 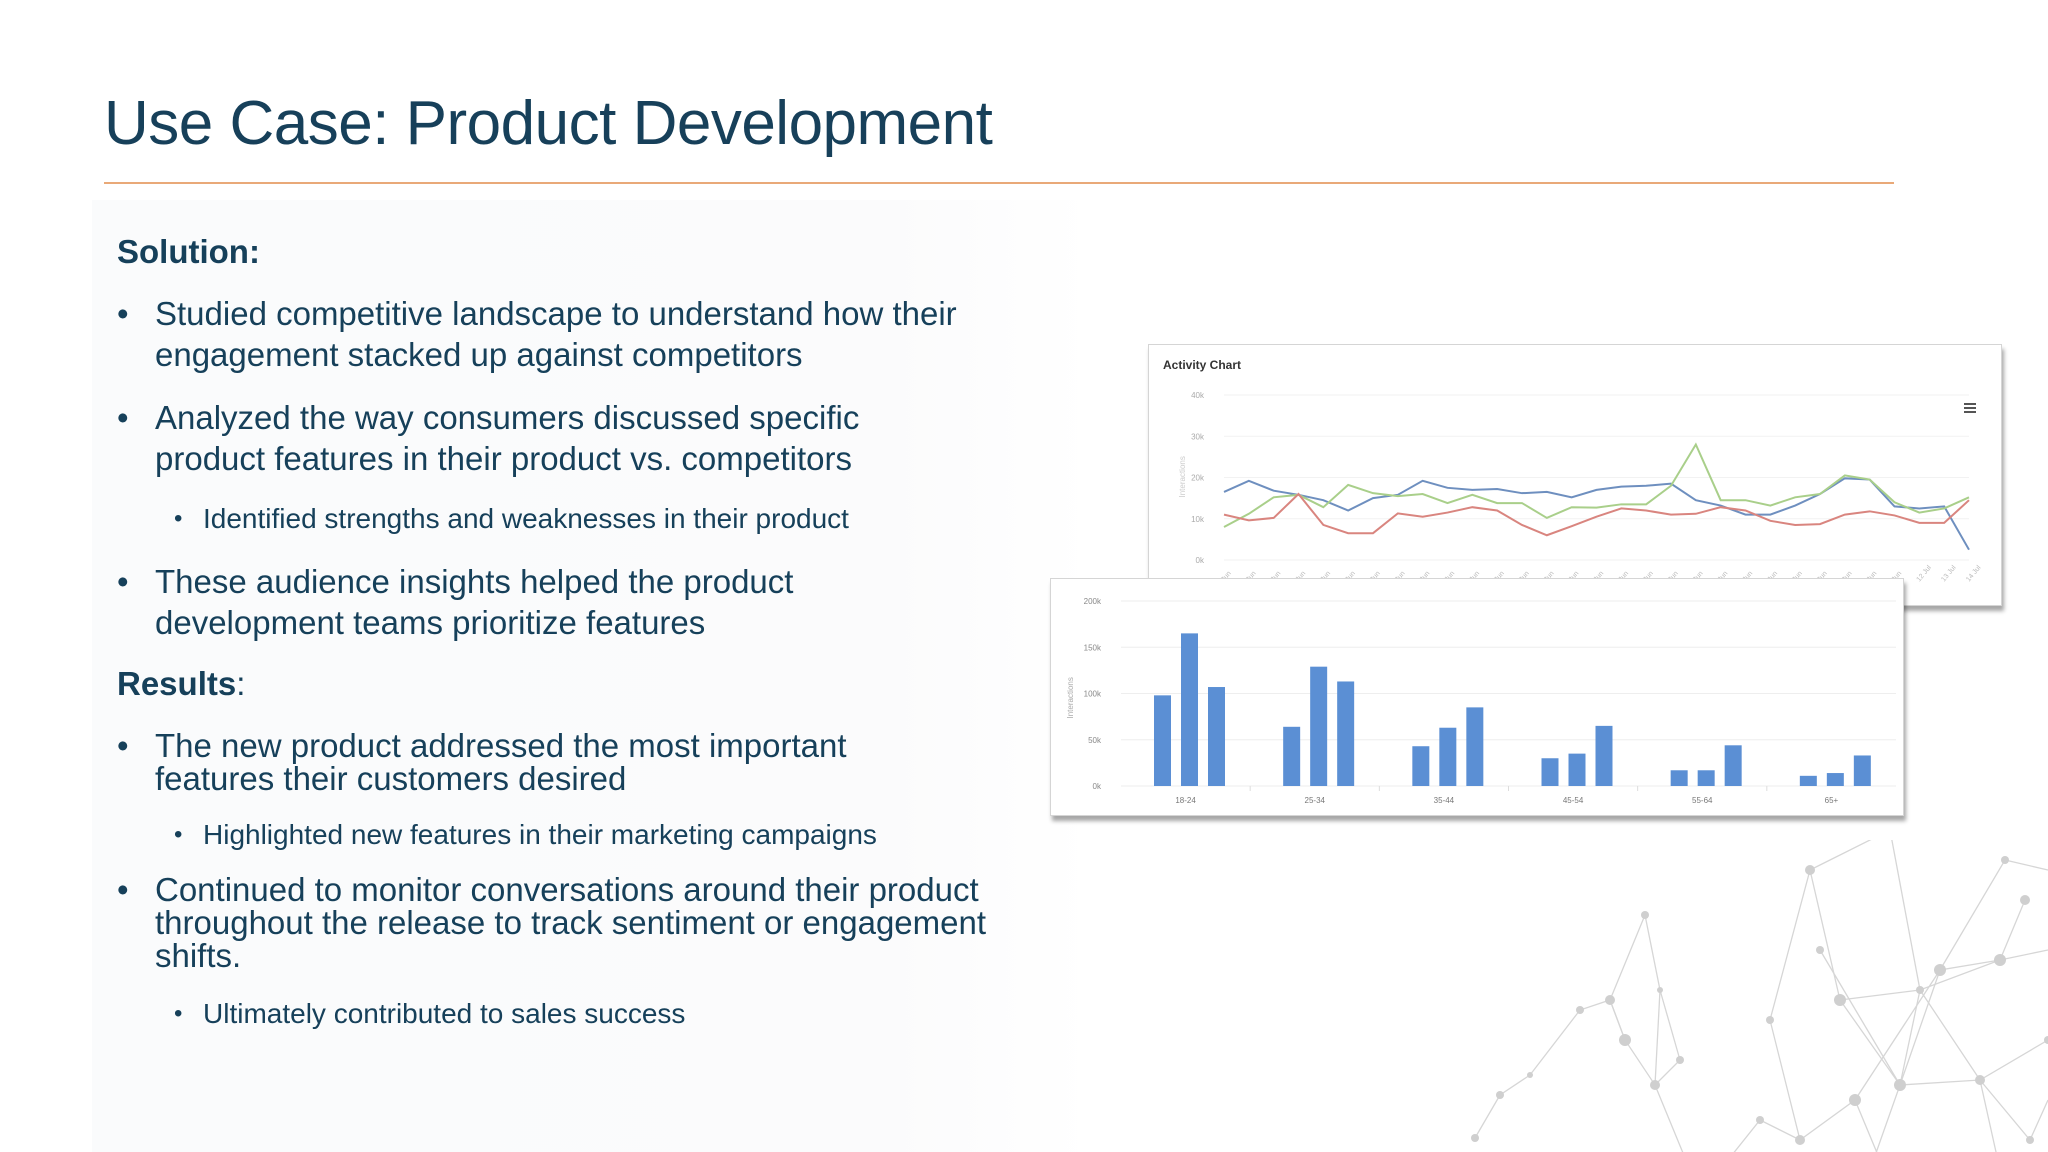 I want to click on line-series-blue, so click(x=1596, y=514).